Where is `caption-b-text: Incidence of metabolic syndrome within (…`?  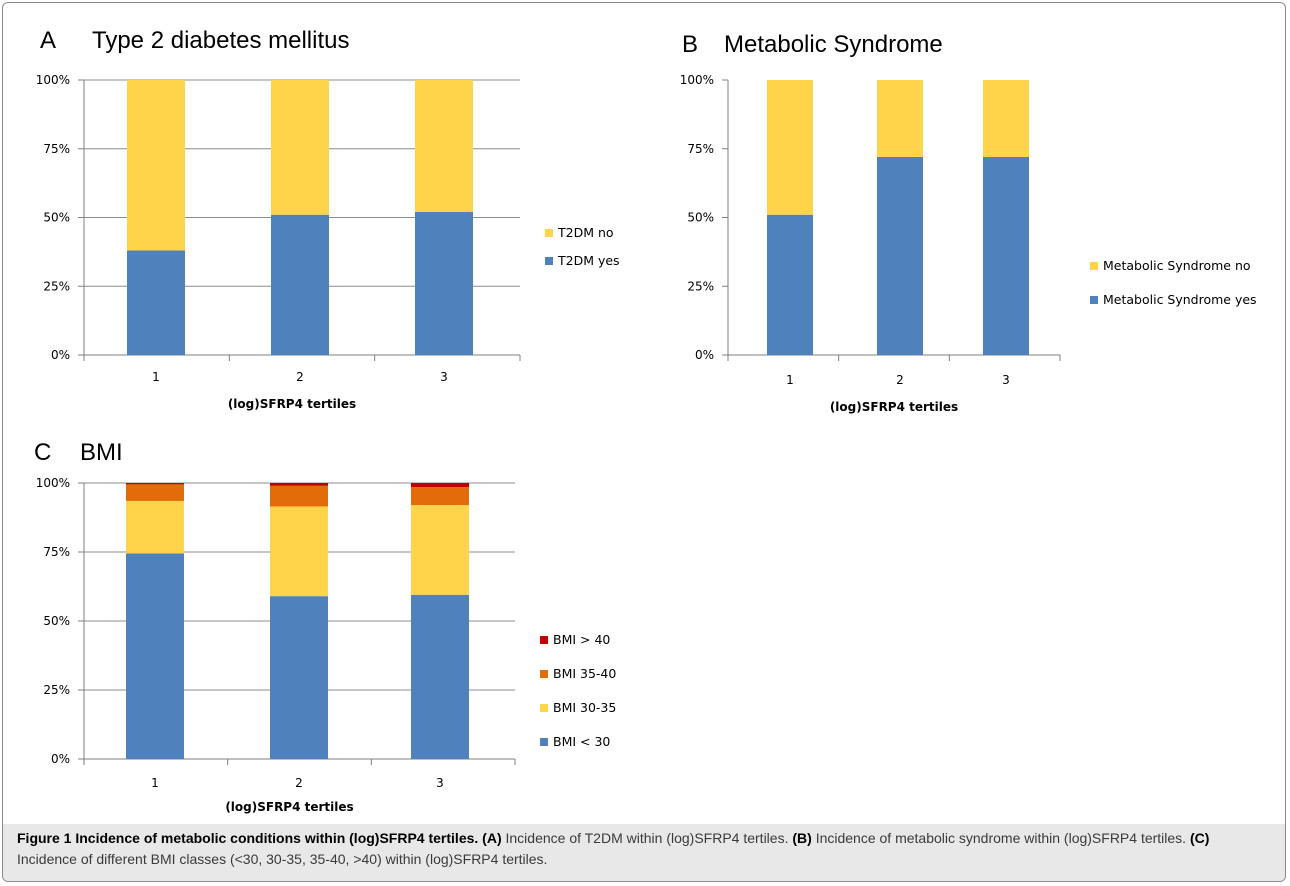 caption-b-text: Incidence of metabolic syndrome within (… is located at coordinates (1001, 838).